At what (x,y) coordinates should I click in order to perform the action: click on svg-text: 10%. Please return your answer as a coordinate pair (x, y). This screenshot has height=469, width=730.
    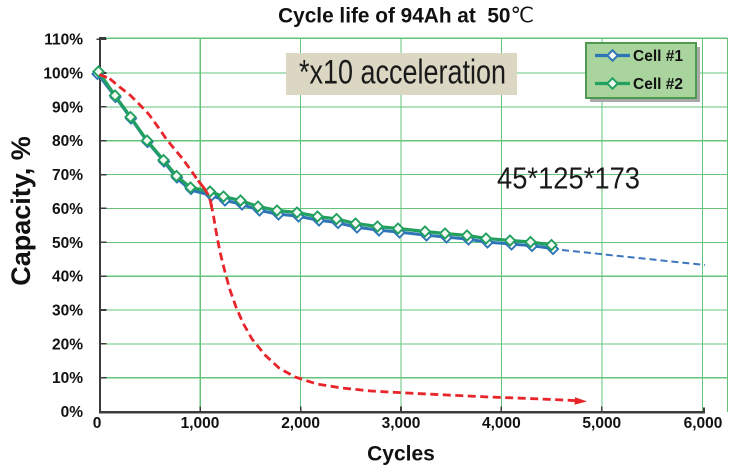
    Looking at the image, I should click on (67, 378).